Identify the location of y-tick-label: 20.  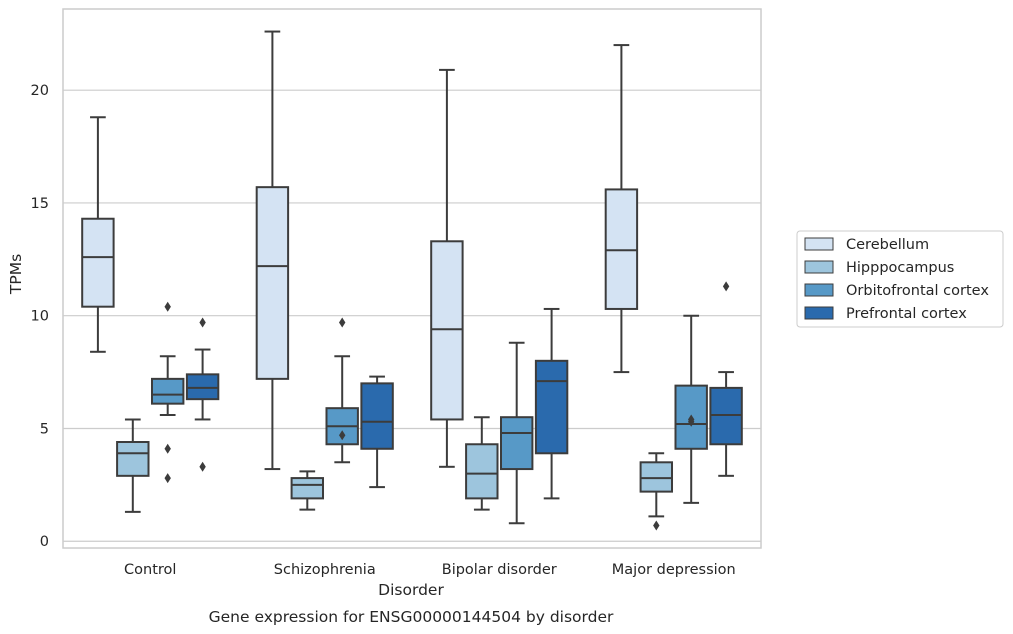
(40, 91).